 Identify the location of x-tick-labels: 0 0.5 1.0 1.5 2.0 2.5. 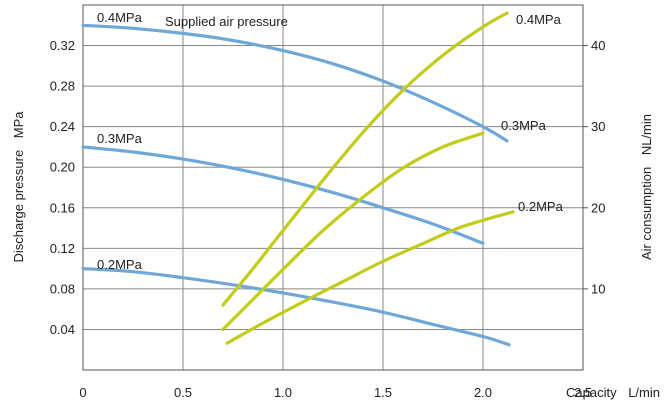
(335, 392).